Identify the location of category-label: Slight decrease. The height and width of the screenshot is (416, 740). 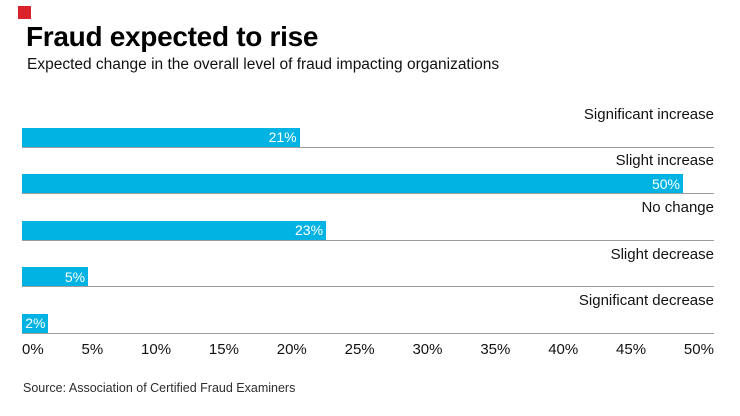
(662, 254).